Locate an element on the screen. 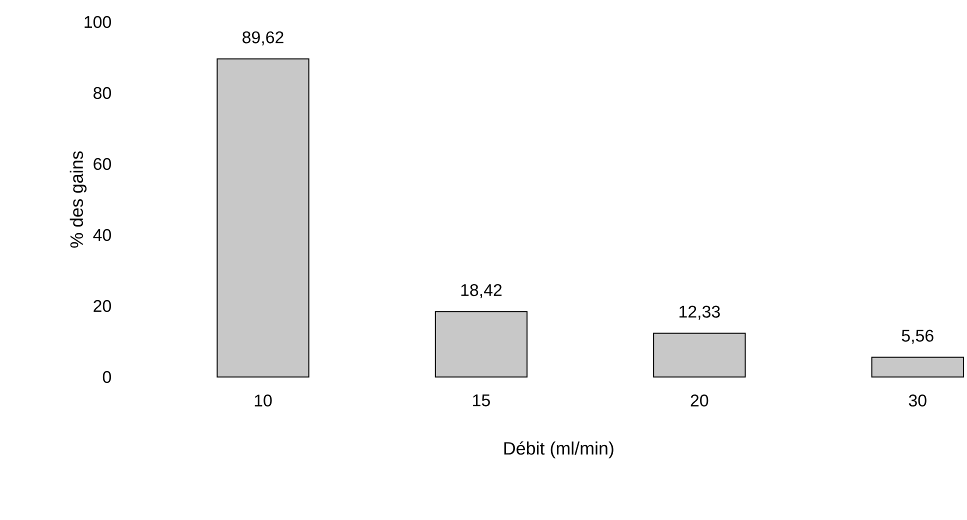 The height and width of the screenshot is (520, 967). y-tick-label: 0 is located at coordinates (106, 377).